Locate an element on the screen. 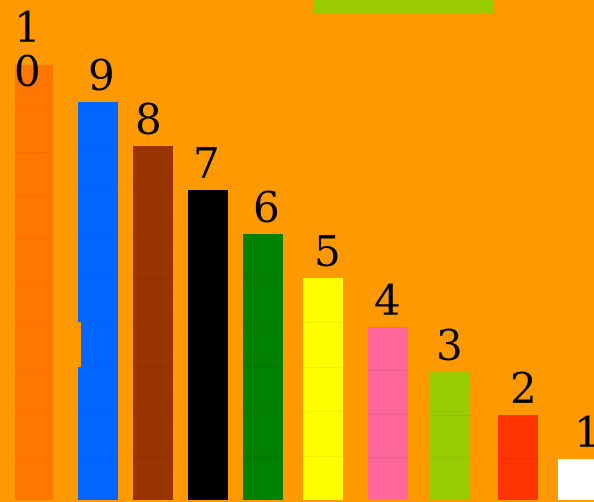 The width and height of the screenshot is (594, 502). rod-label-10: 1 0 is located at coordinates (27, 49).